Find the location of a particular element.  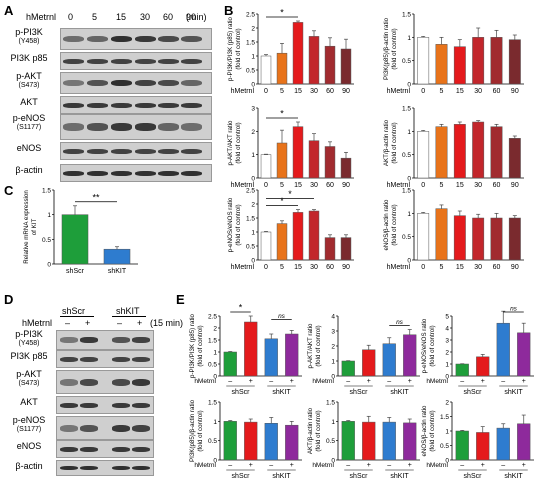

y-tick-label: 4 is located at coordinates (333, 317).